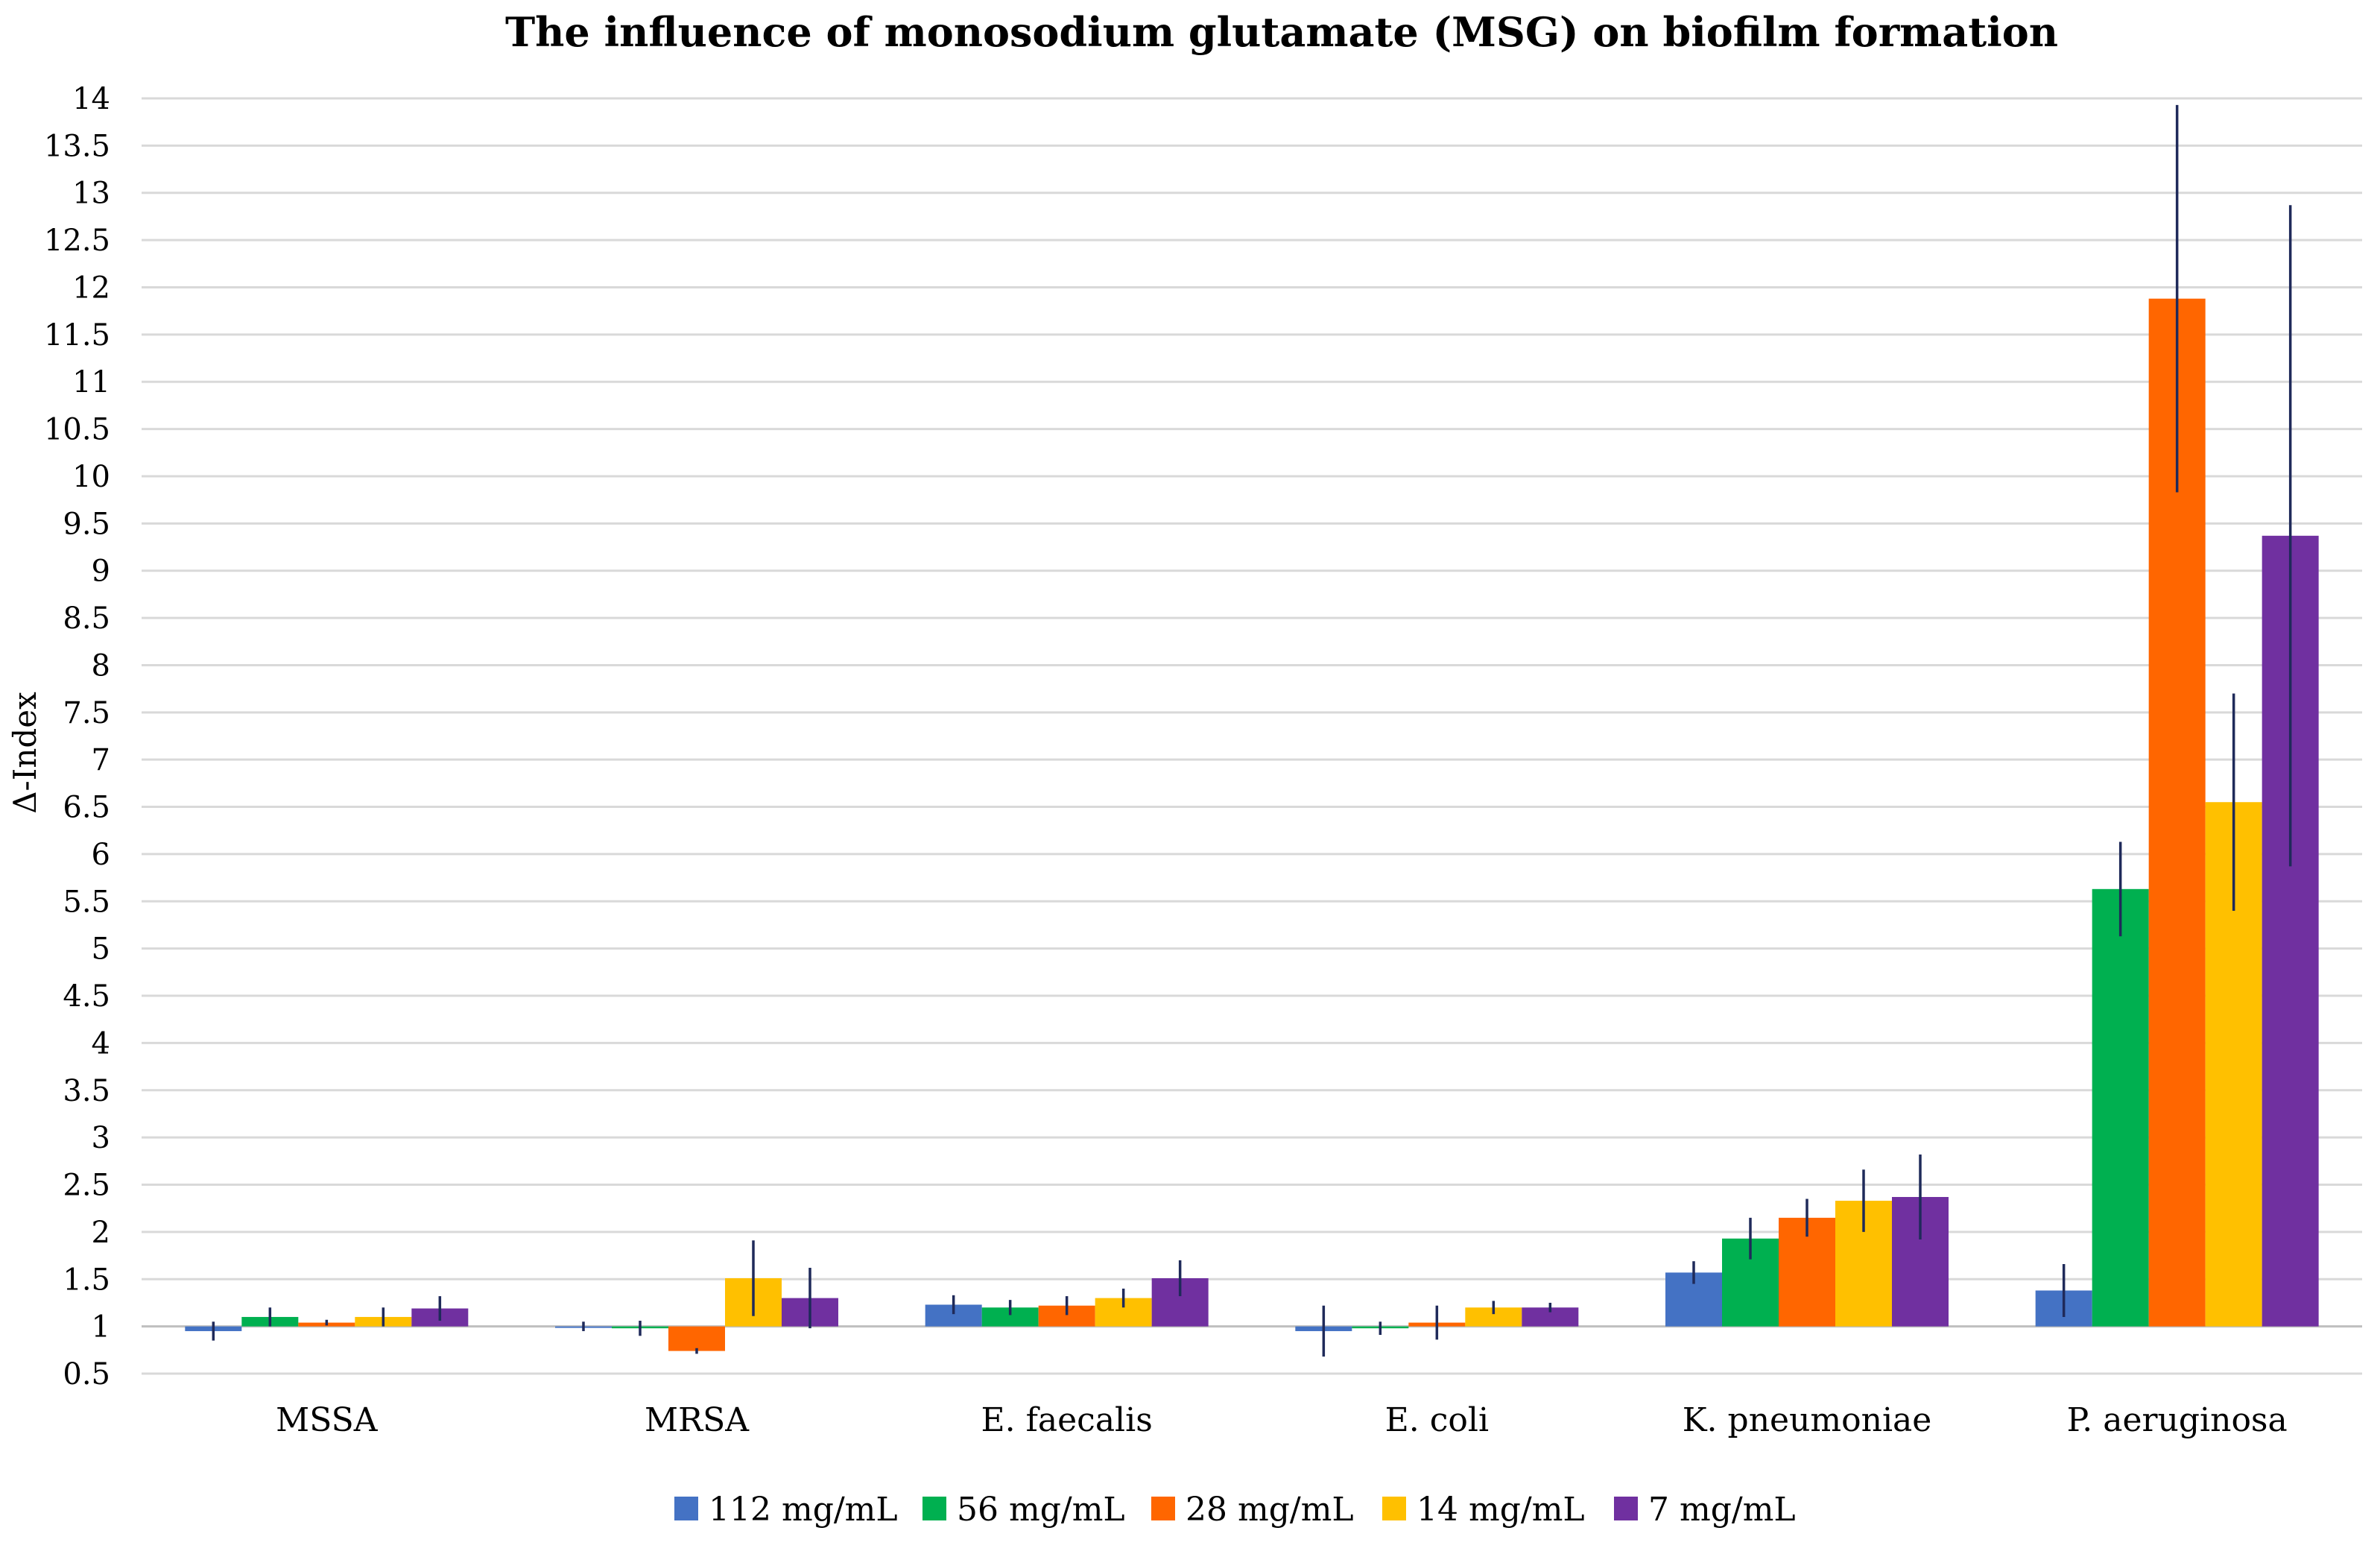 This screenshot has width=2380, height=1554. What do you see at coordinates (1067, 1420) in the screenshot?
I see `category-label: E. faecalis` at bounding box center [1067, 1420].